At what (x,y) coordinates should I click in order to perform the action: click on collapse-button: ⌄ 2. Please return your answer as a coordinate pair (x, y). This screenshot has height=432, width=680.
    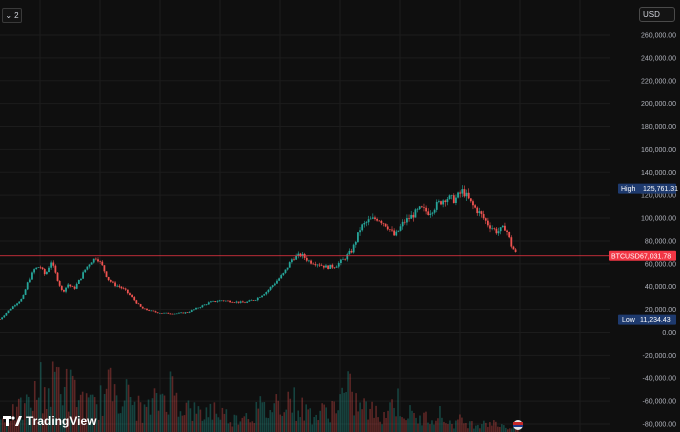
    Looking at the image, I should click on (12, 15).